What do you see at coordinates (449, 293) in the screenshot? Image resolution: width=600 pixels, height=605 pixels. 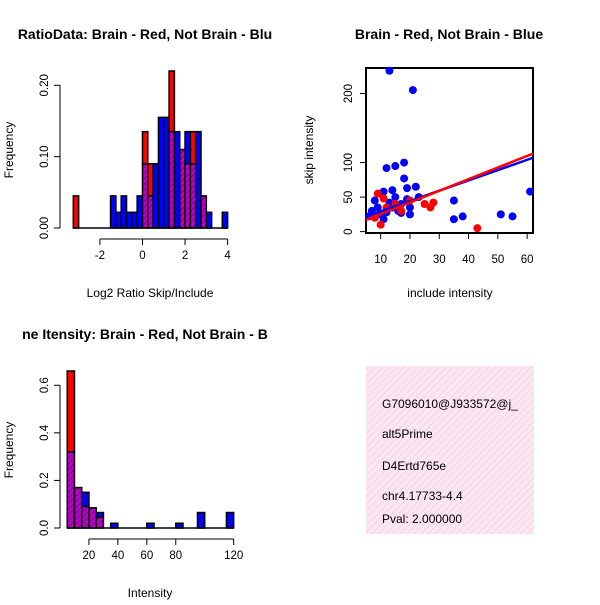 I see `scatter-xlabel: include intensity` at bounding box center [449, 293].